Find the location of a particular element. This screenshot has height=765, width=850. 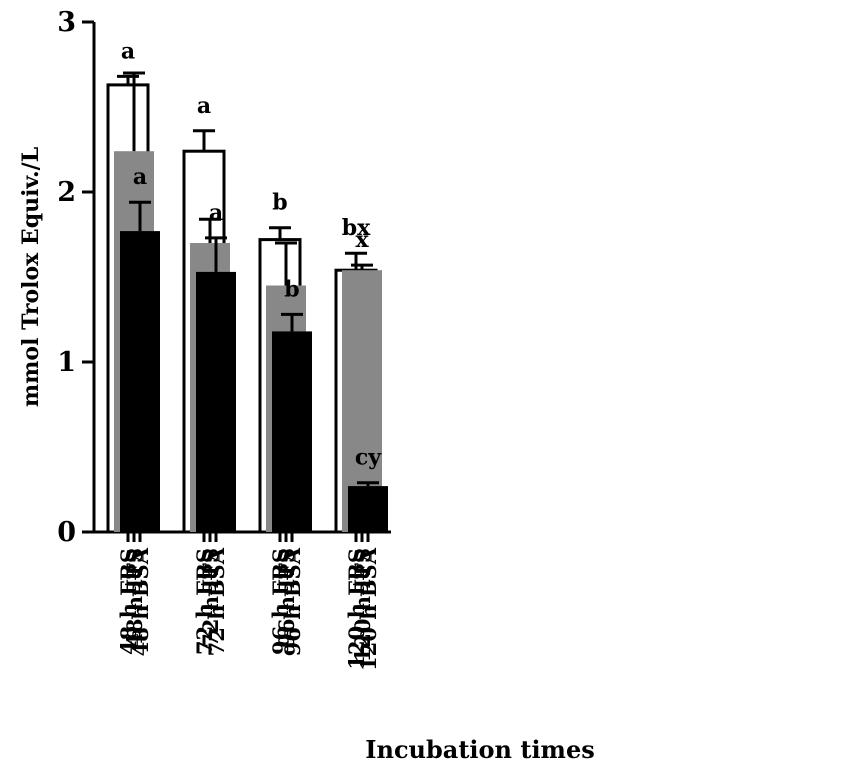

category-label: 120 h FBS is located at coordinates (356, 609).